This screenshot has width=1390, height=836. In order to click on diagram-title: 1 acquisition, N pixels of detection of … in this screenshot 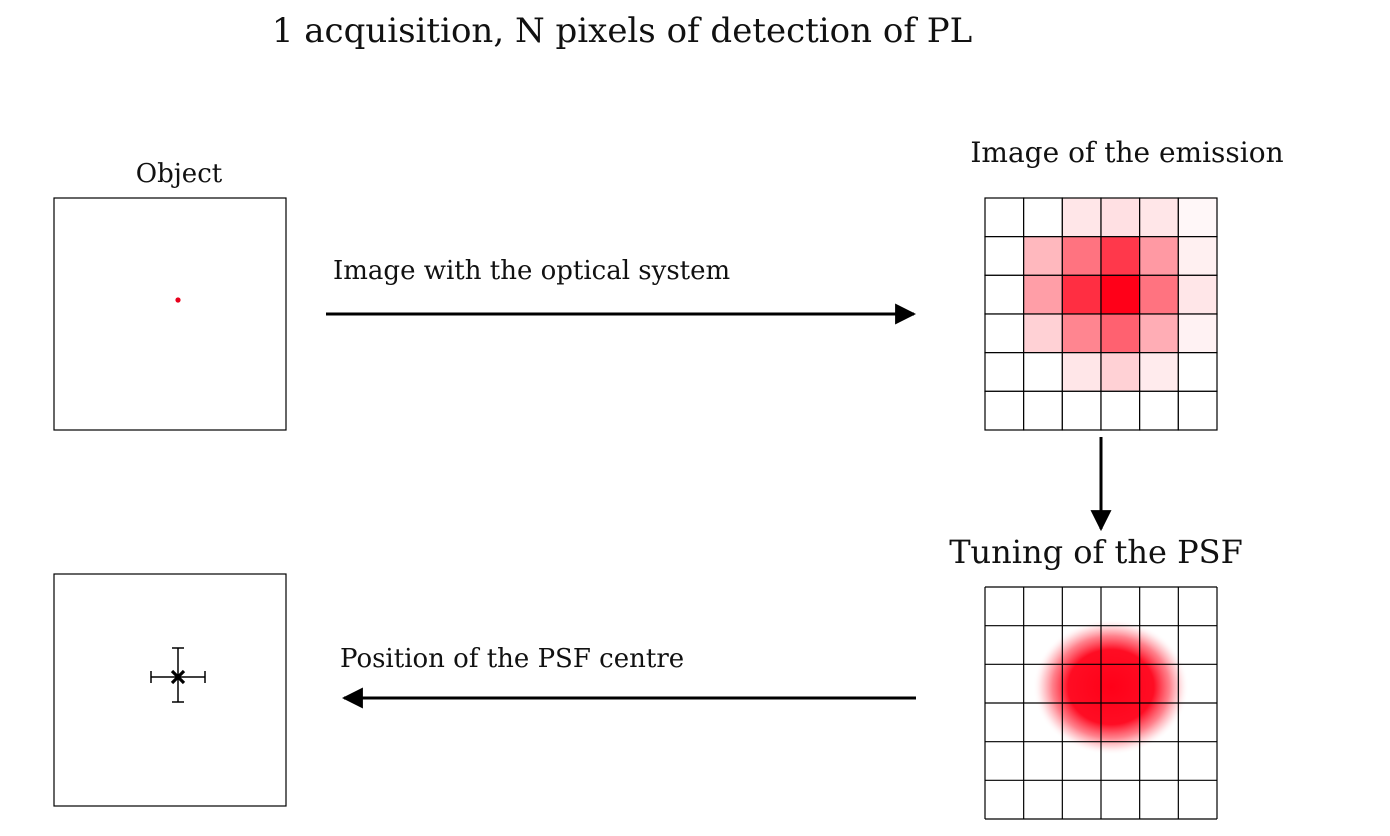, I will do `click(622, 31)`.